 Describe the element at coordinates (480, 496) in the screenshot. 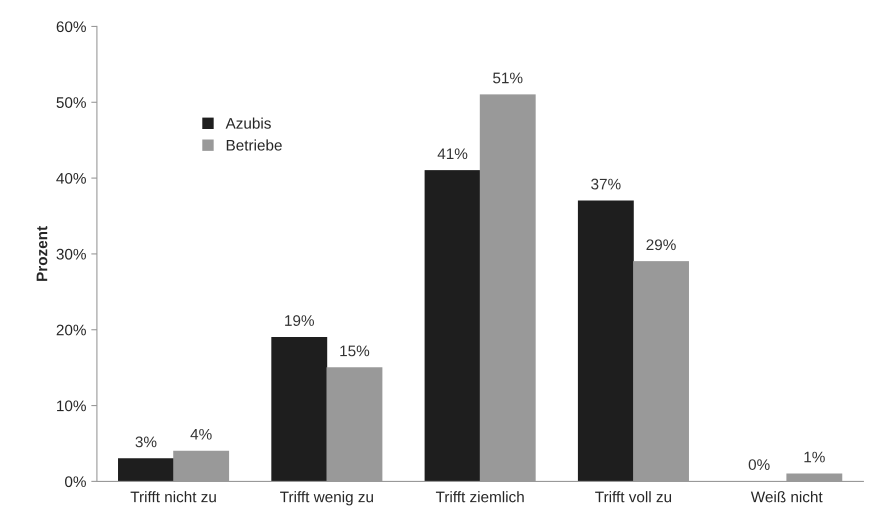

I see `x-tick-label: Trifft ziemlich` at that location.